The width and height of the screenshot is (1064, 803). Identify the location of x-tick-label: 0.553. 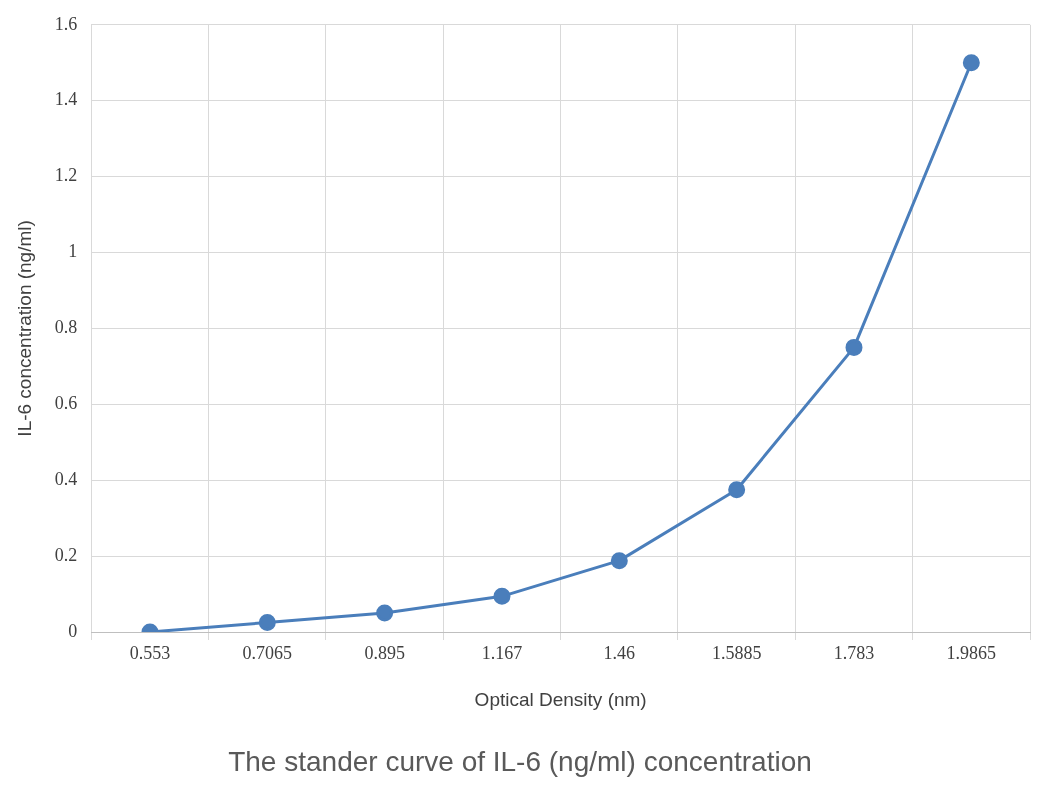
(150, 652).